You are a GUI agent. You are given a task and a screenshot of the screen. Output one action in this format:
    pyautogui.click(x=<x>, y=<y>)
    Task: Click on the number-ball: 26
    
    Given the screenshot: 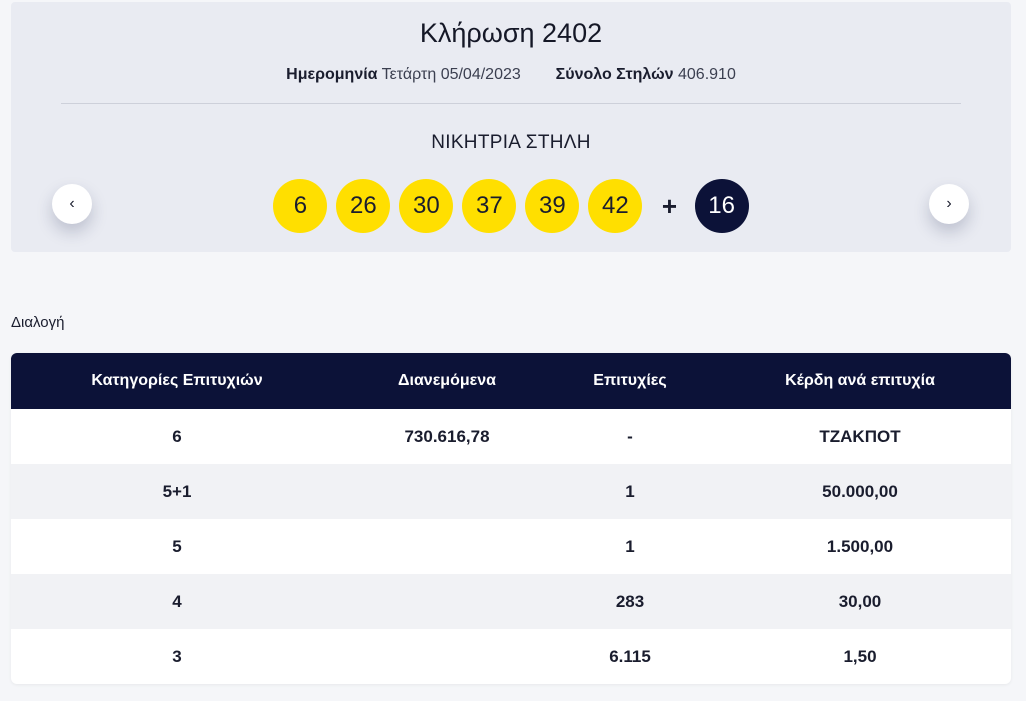 What is the action you would take?
    pyautogui.click(x=363, y=206)
    